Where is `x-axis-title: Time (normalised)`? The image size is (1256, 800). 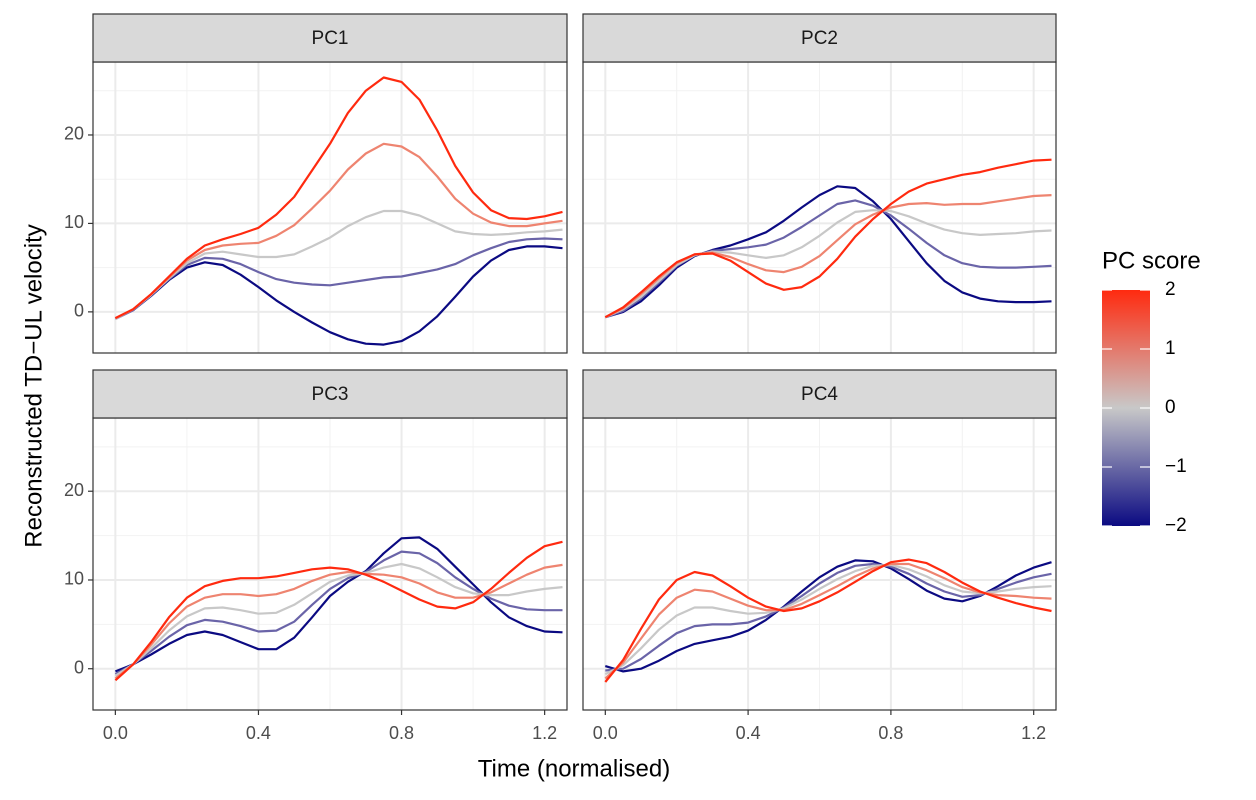 x-axis-title: Time (normalised) is located at coordinates (574, 768).